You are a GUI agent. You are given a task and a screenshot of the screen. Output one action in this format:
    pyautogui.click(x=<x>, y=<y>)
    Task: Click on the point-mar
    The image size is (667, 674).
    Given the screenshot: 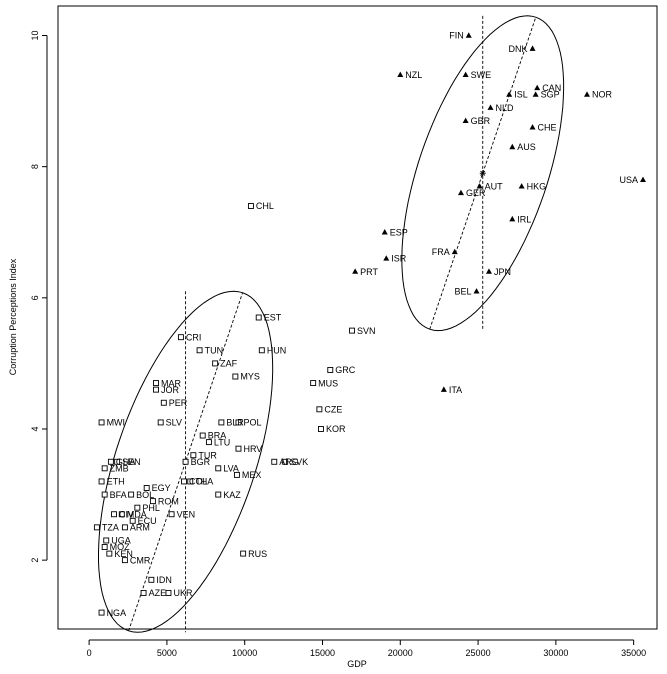 What is the action you would take?
    pyautogui.click(x=156, y=383)
    